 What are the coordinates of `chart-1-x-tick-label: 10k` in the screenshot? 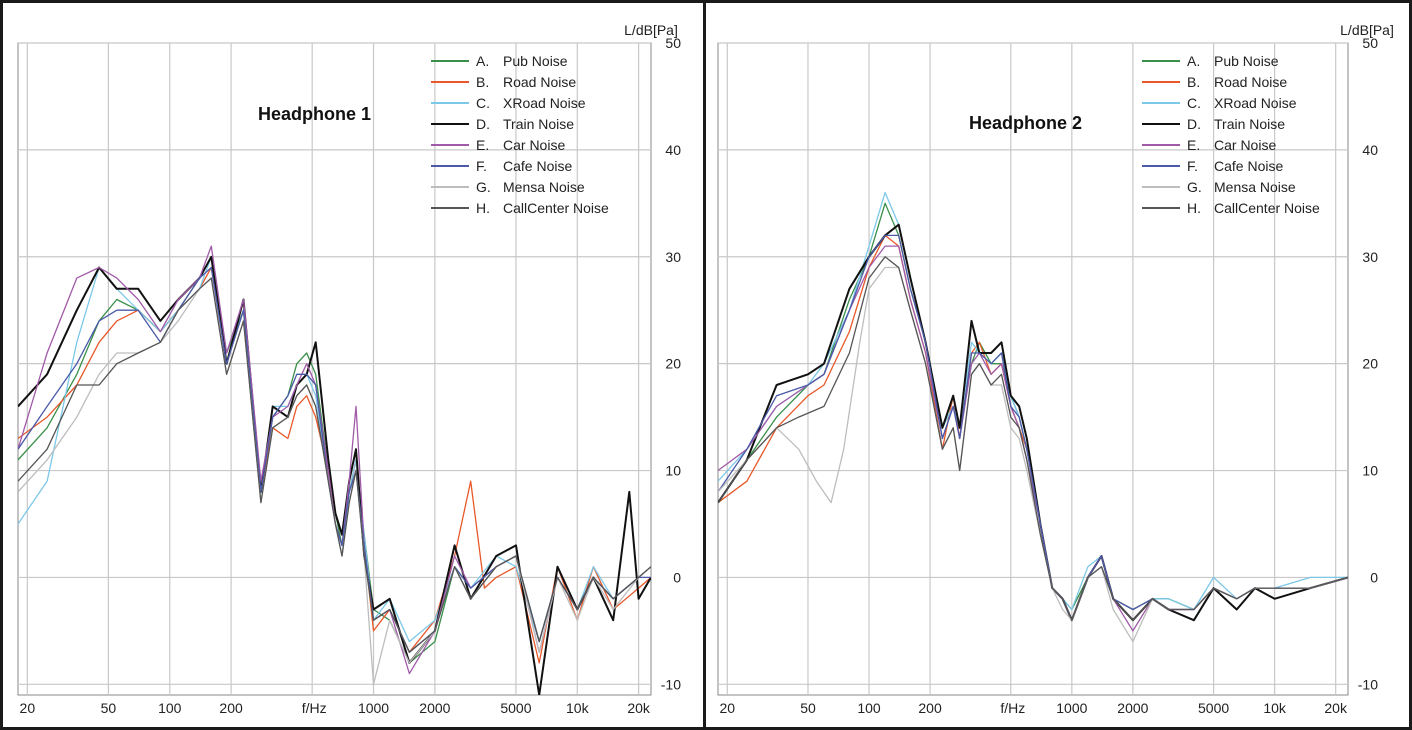 It's located at (578, 708).